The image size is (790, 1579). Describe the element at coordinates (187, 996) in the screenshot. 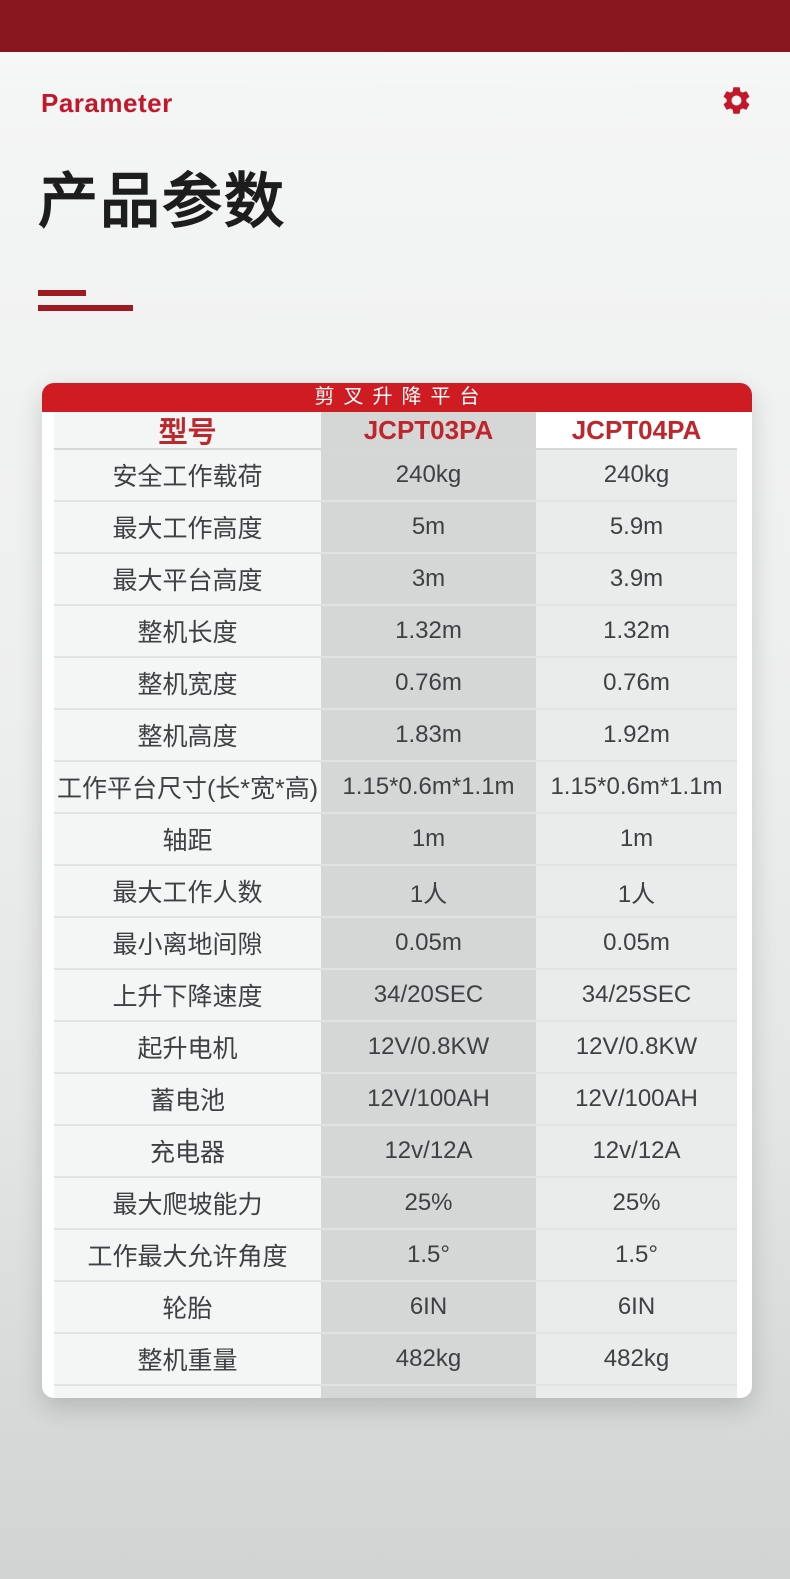

I see `spec-label: 上升下降速度` at that location.